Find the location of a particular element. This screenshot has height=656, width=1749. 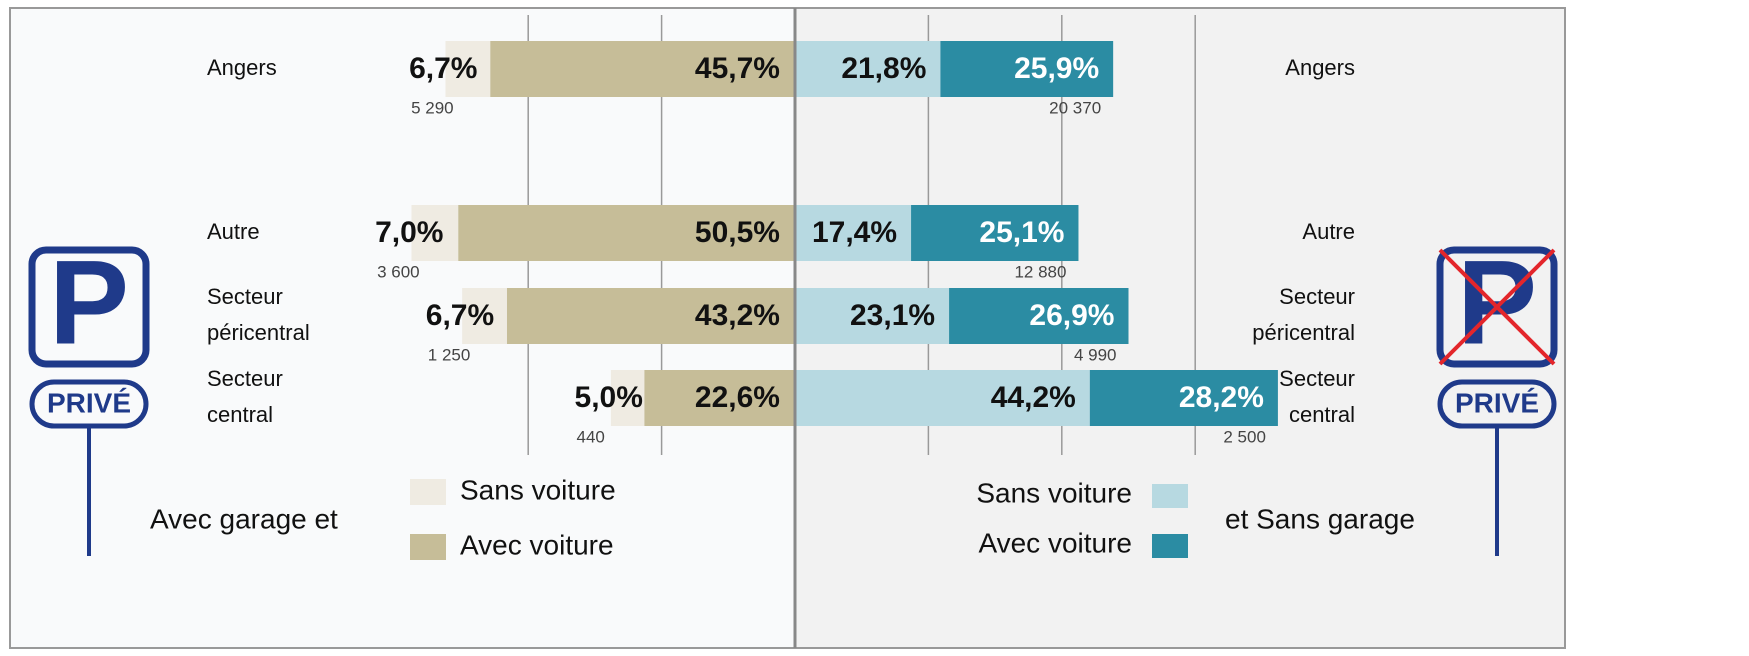

value-label: 45,7% is located at coordinates (737, 68).